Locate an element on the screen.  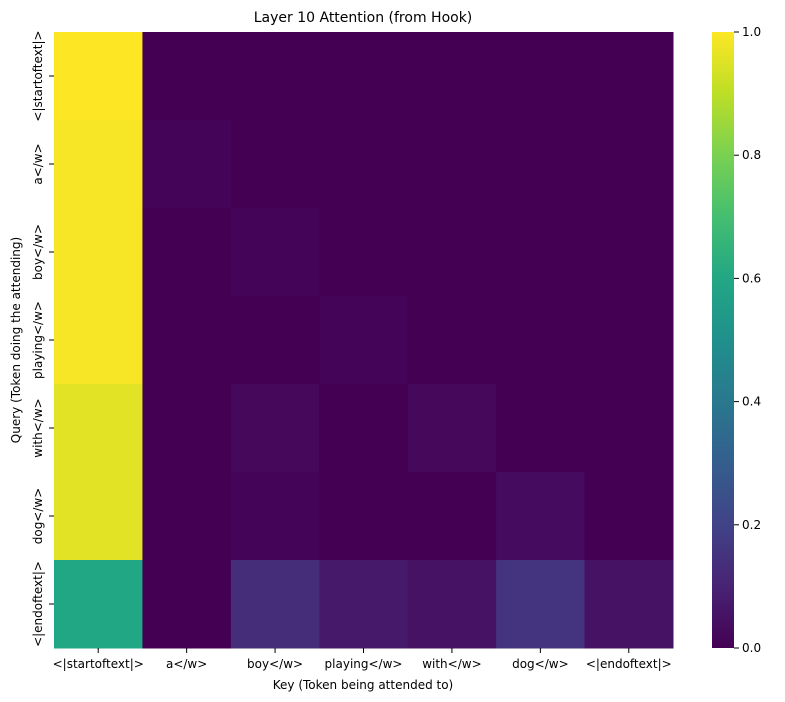
x-tick-label: <|startoftext|> is located at coordinates (98, 664).